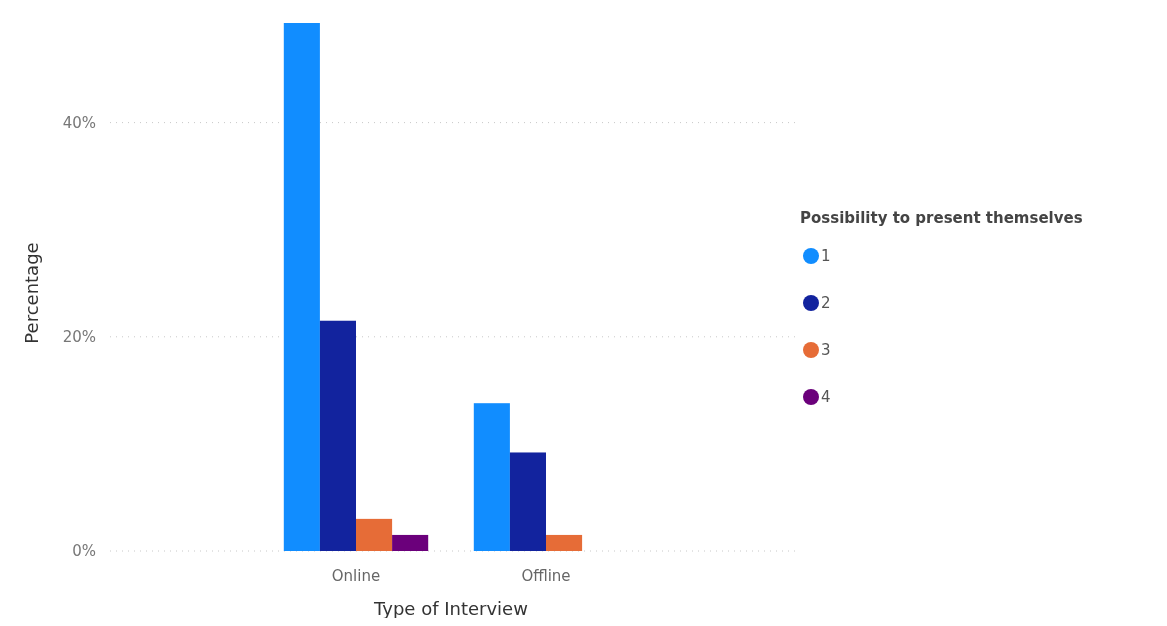  Describe the element at coordinates (826, 397) in the screenshot. I see `legend-label: 4` at that location.